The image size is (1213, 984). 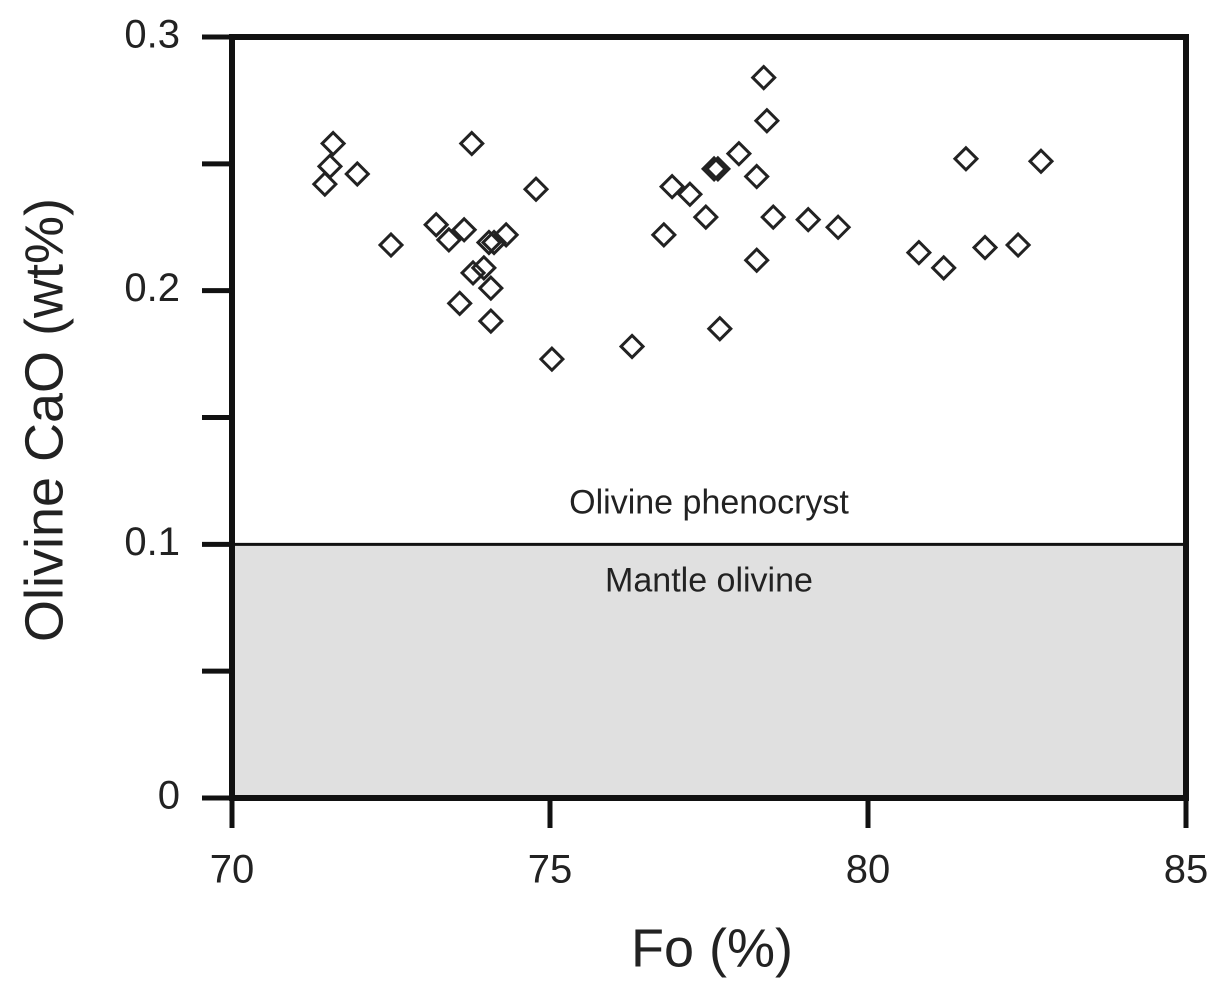 What do you see at coordinates (1186, 870) in the screenshot?
I see `x-tick-label: 85` at bounding box center [1186, 870].